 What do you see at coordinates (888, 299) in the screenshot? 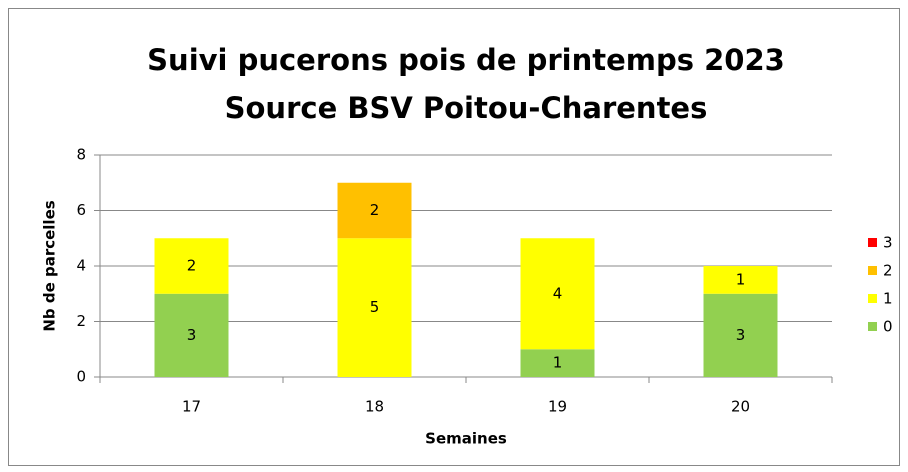
I see `legend-label: 1` at bounding box center [888, 299].